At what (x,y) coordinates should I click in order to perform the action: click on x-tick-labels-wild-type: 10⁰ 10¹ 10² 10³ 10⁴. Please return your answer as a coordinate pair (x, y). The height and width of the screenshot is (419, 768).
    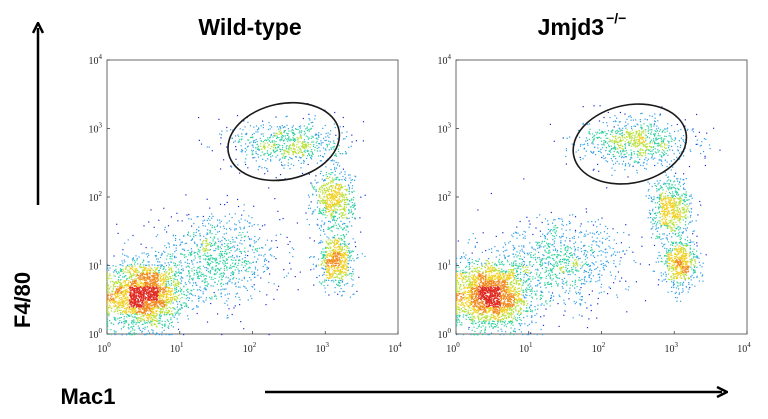
    Looking at the image, I should click on (249, 343).